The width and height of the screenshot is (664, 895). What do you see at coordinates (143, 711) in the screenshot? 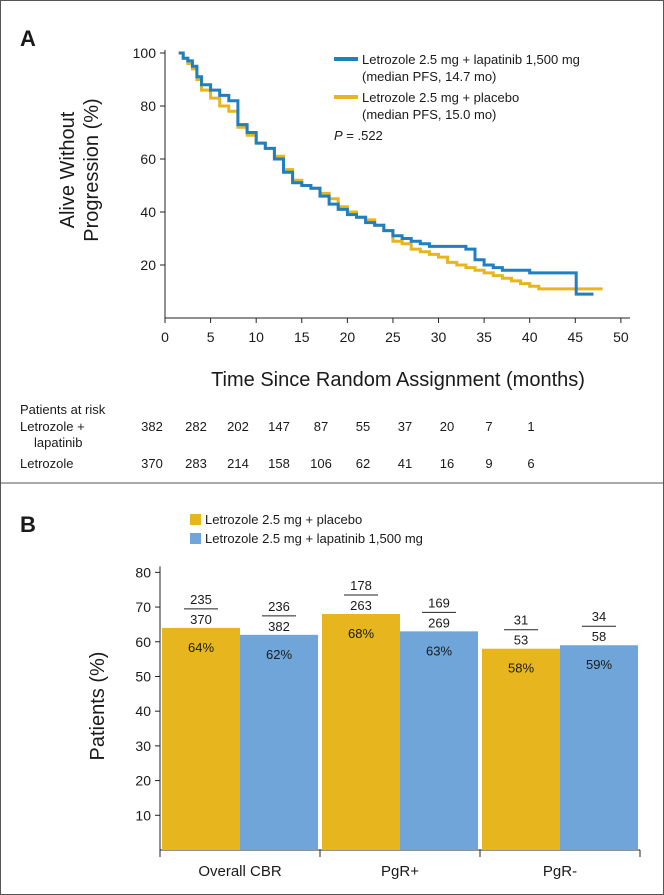
I see `bar-y-tick-label: 40` at bounding box center [143, 711].